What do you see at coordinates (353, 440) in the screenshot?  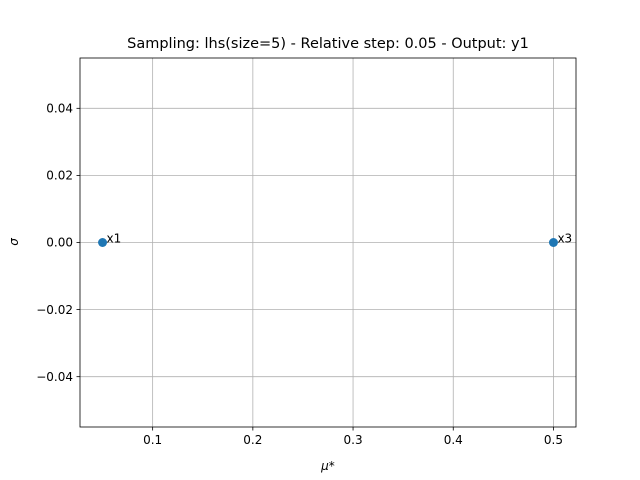 I see `x-tick-label: 0.3` at bounding box center [353, 440].